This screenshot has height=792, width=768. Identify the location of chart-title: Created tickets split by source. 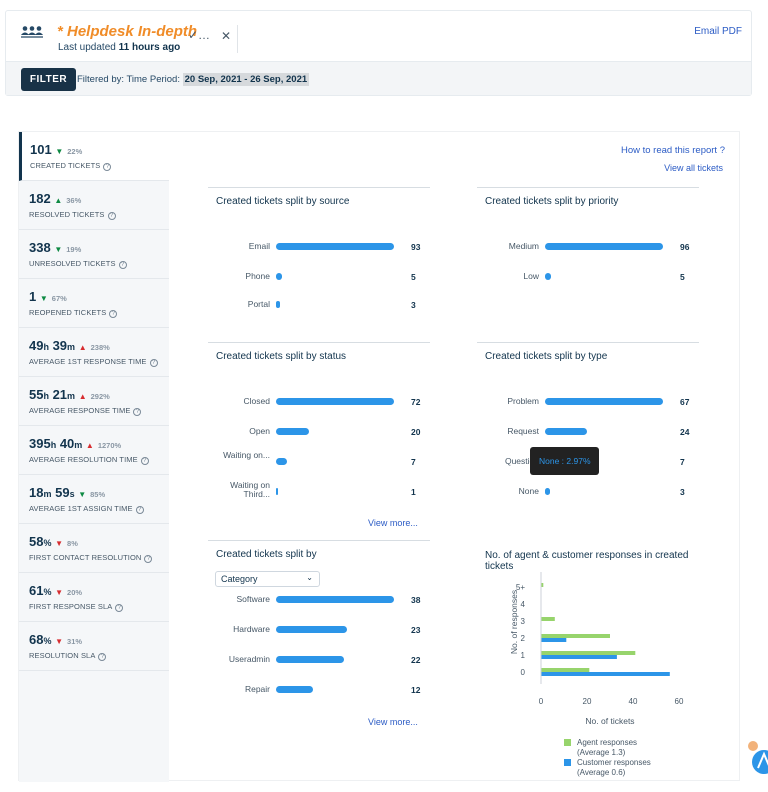
(283, 201).